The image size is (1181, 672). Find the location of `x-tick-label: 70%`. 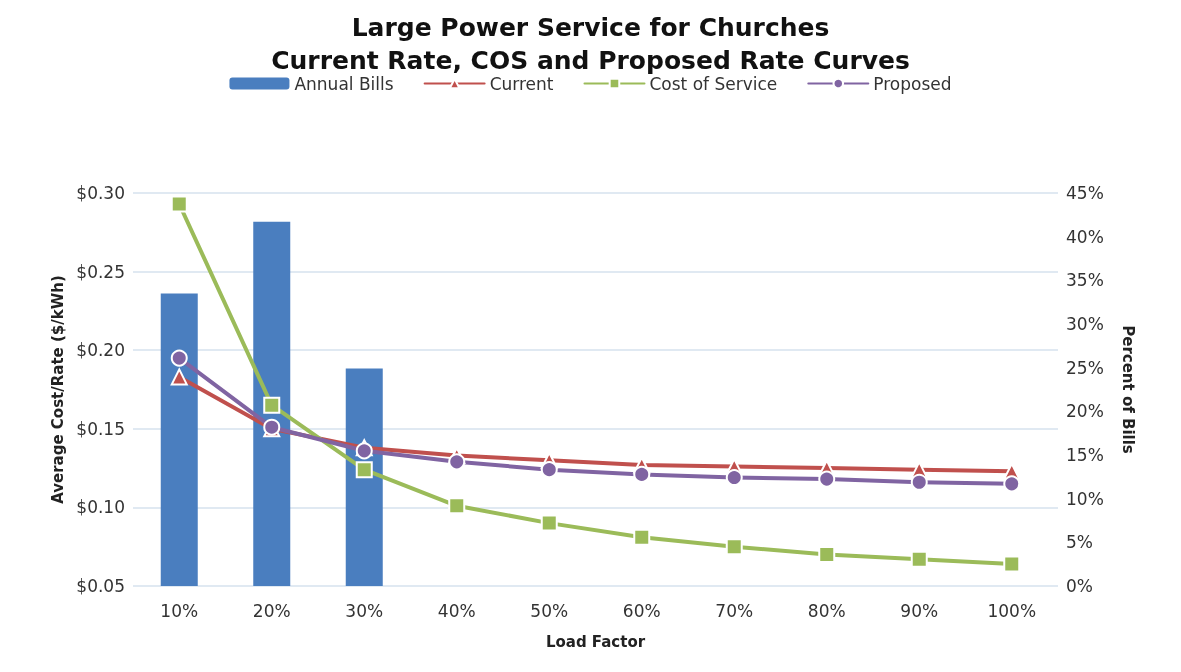

x-tick-label: 70% is located at coordinates (734, 610).